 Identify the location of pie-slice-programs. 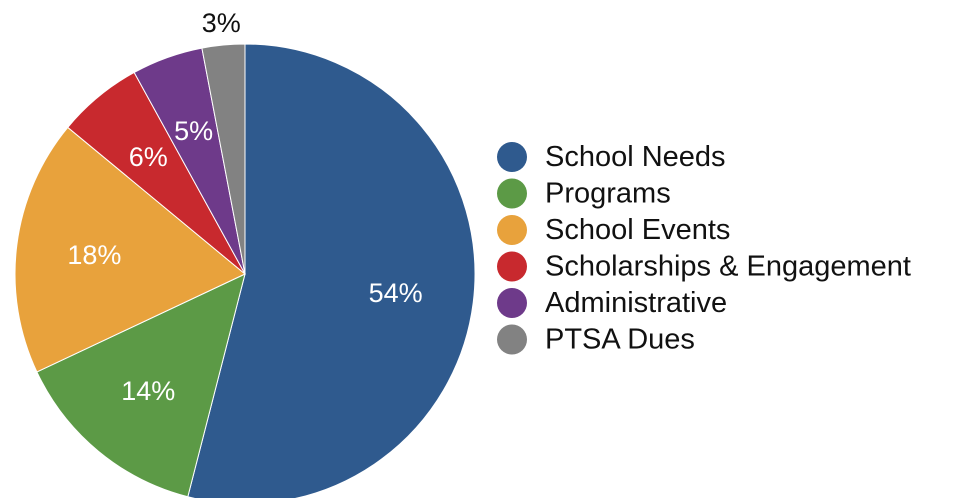
(141, 385).